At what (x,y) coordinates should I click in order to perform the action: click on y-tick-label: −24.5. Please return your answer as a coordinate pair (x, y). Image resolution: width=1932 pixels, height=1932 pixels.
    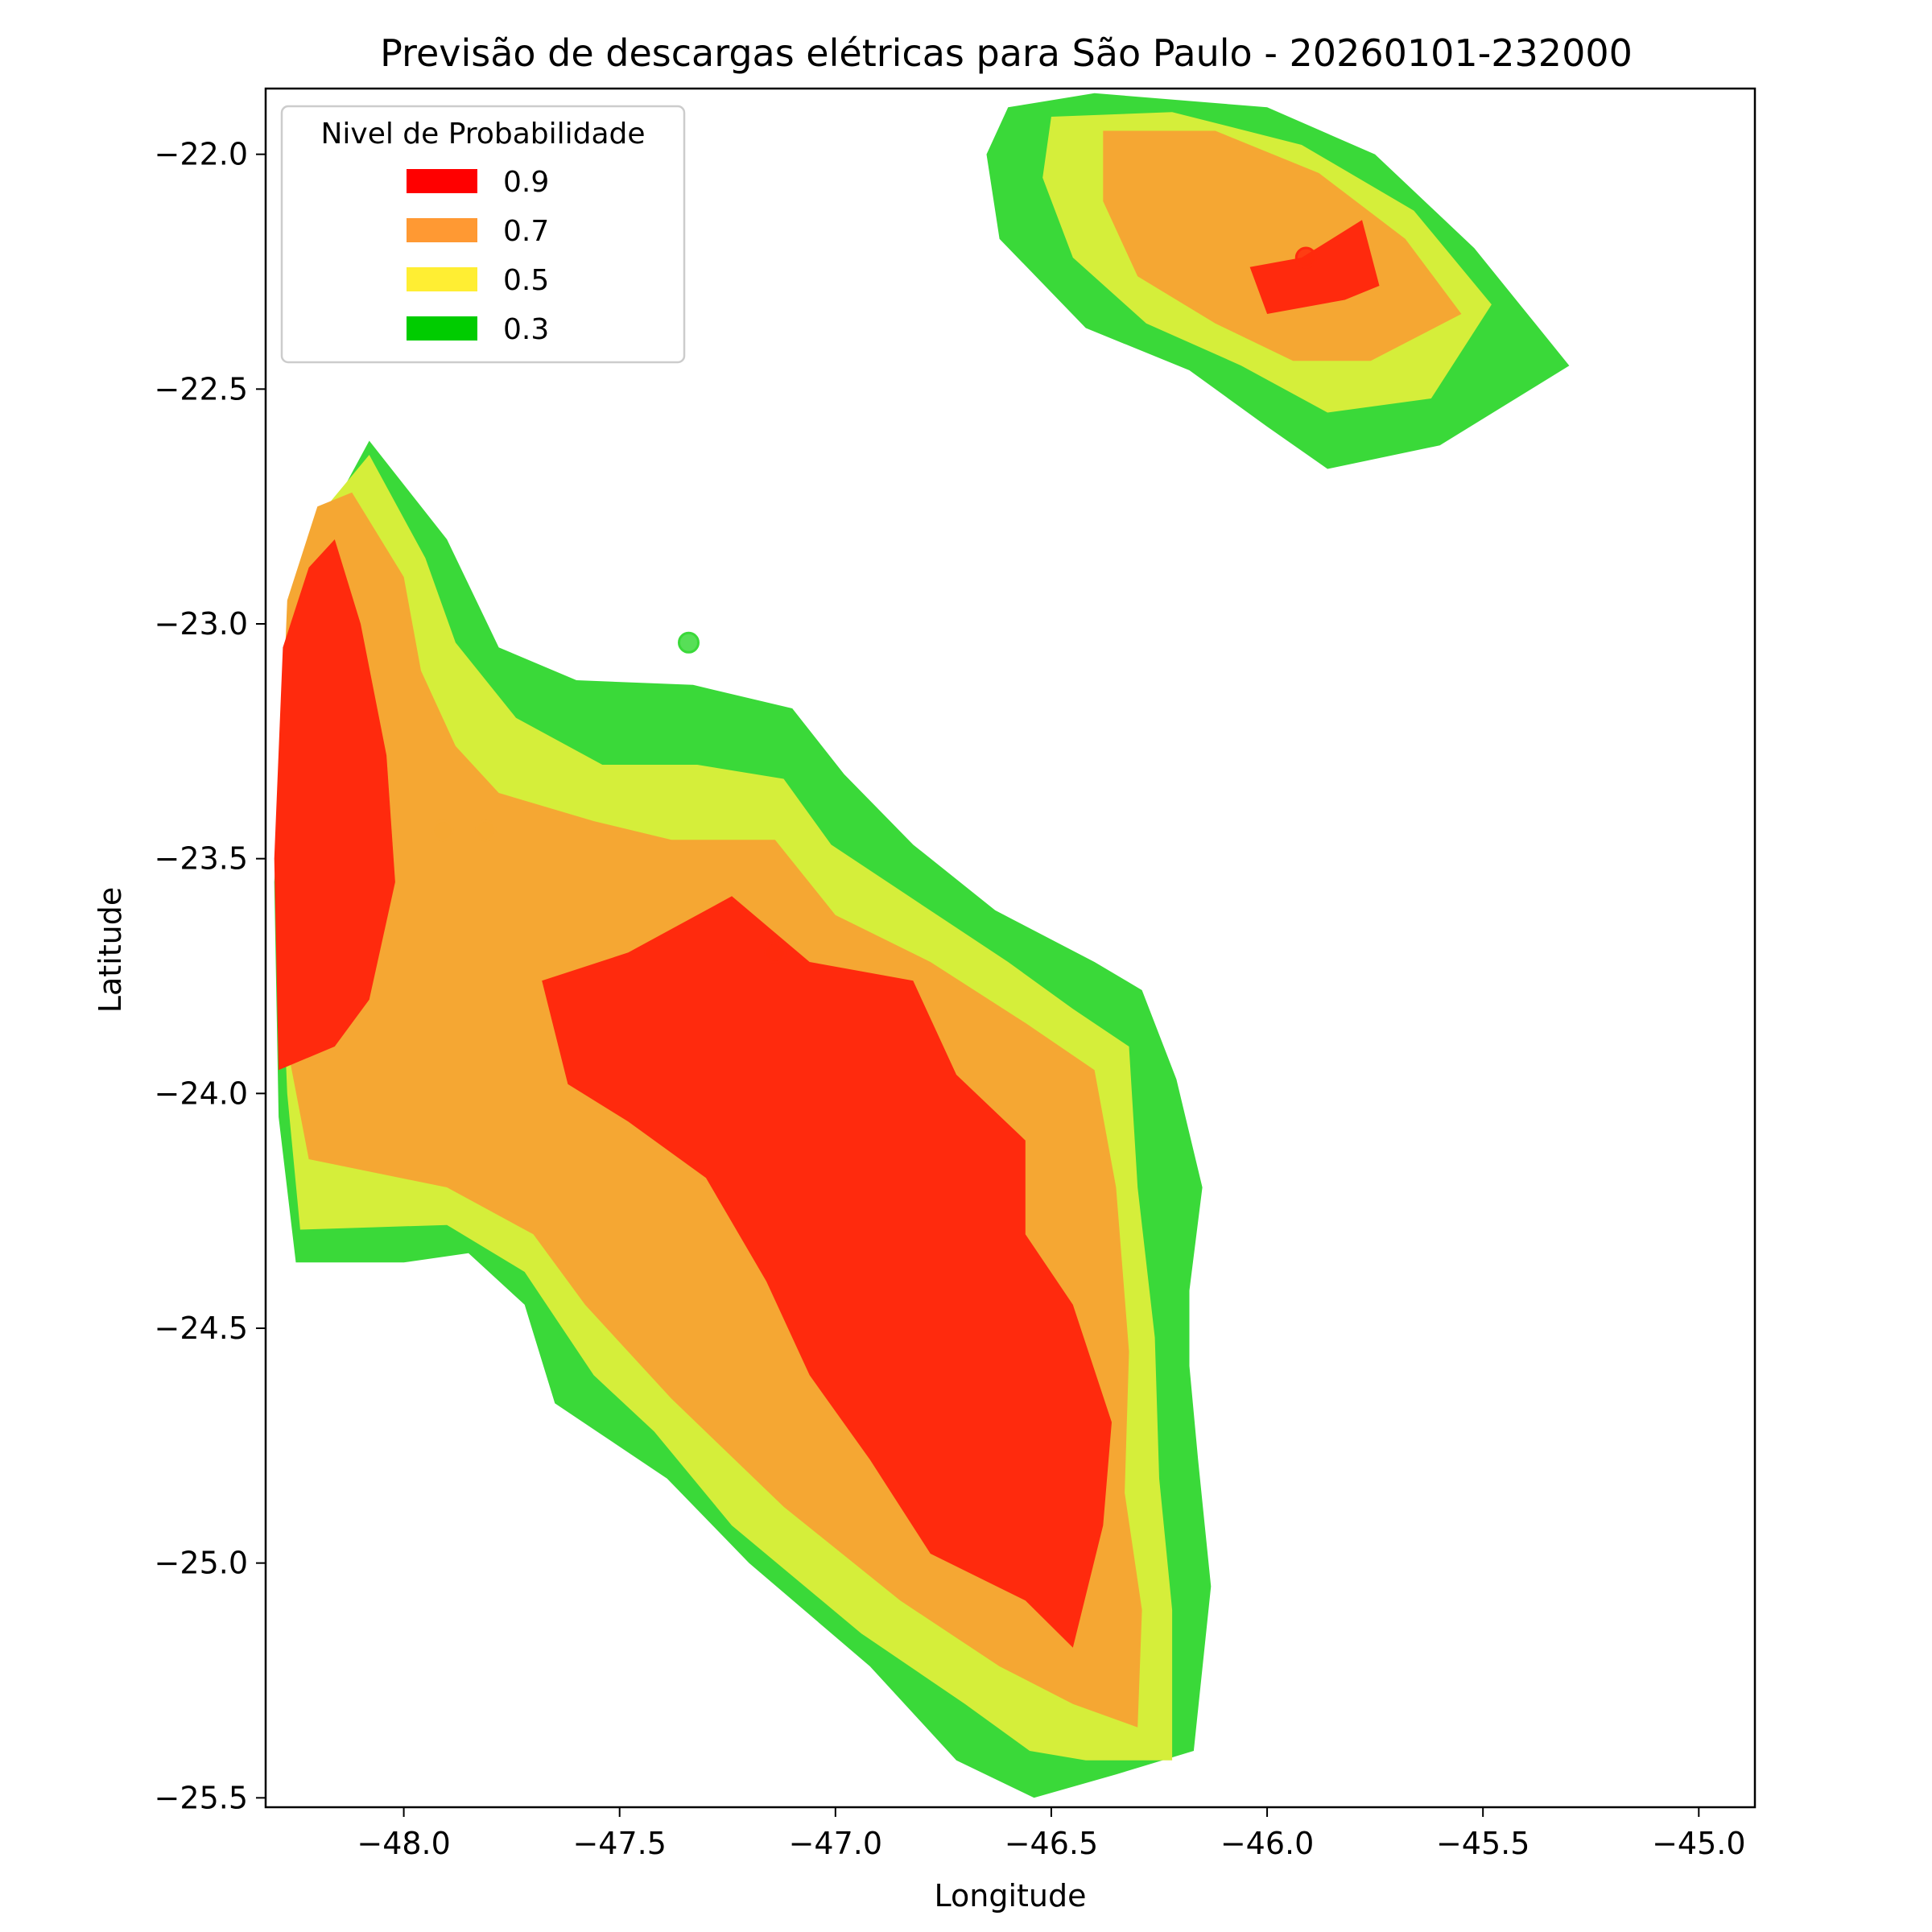
    Looking at the image, I should click on (201, 1328).